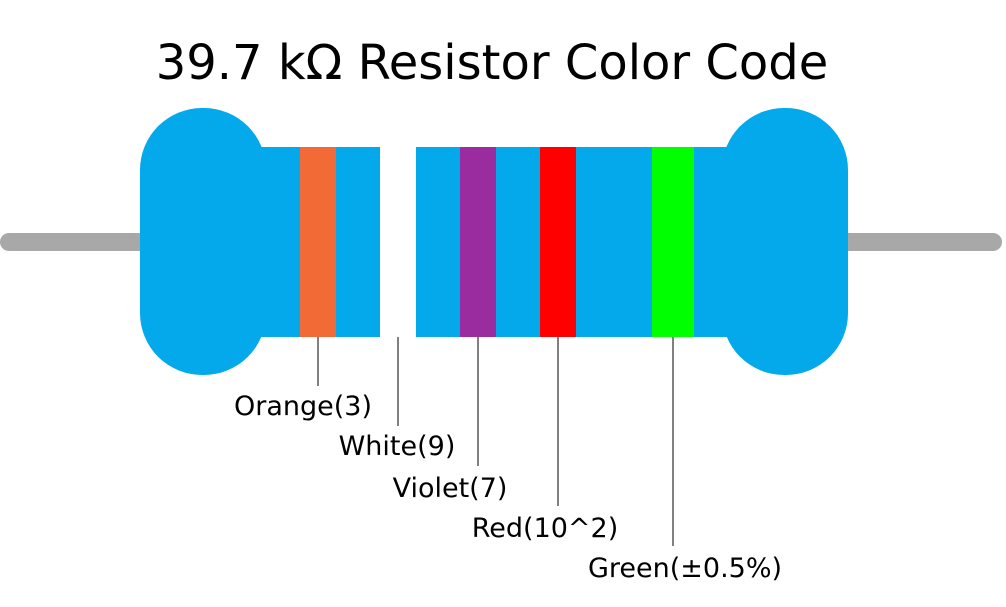 Image resolution: width=1006 pixels, height=607 pixels. What do you see at coordinates (203, 241) in the screenshot?
I see `body-end-left` at bounding box center [203, 241].